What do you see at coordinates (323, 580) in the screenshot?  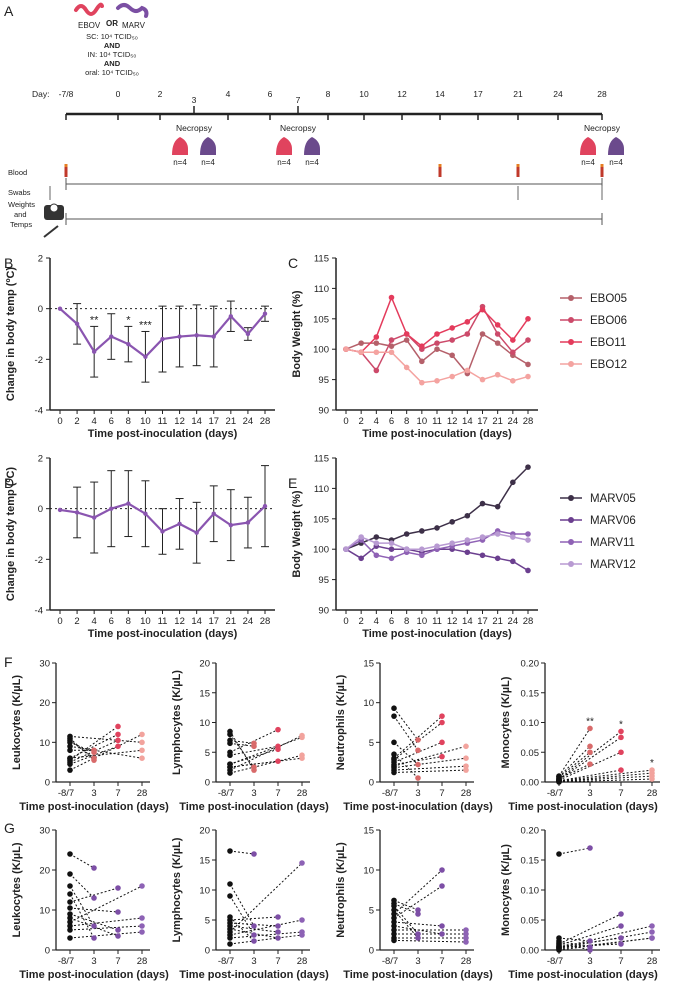 I see `y-tick-label: 95` at bounding box center [323, 580].